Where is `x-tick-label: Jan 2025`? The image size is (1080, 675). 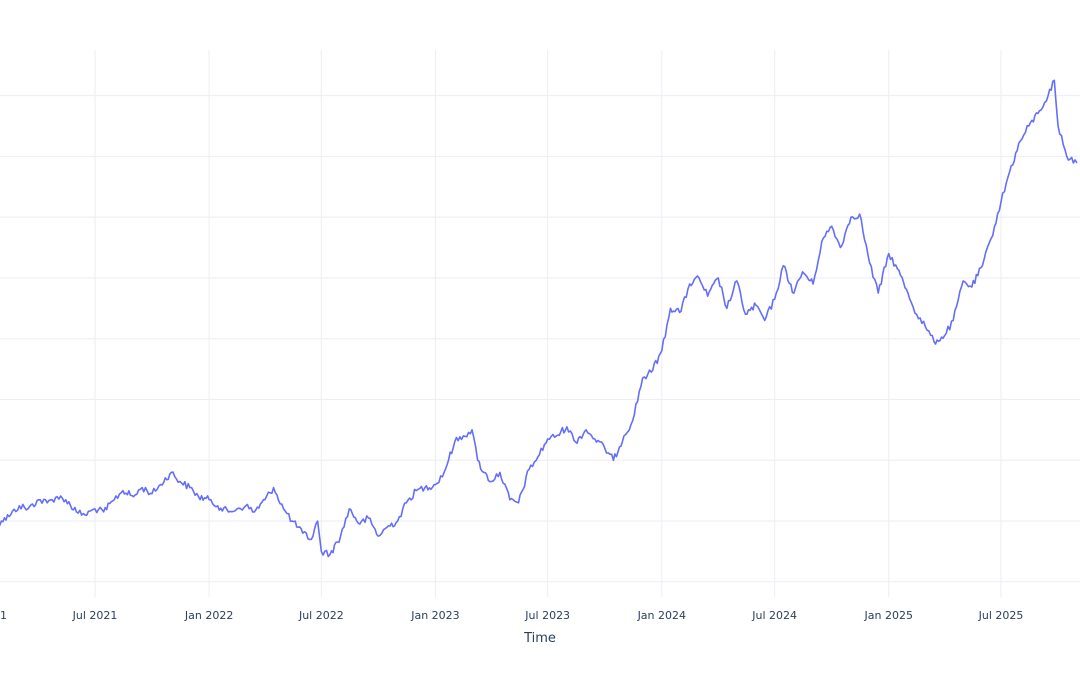 x-tick-label: Jan 2025 is located at coordinates (888, 615).